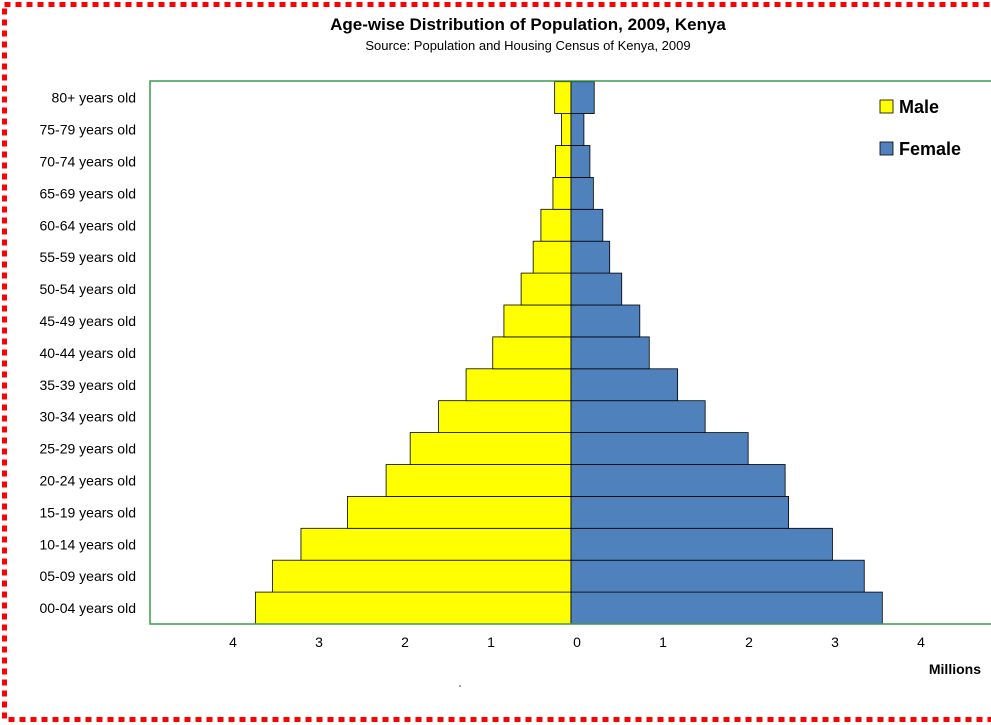 This screenshot has width=991, height=725. I want to click on legend: Male Female, so click(920, 128).